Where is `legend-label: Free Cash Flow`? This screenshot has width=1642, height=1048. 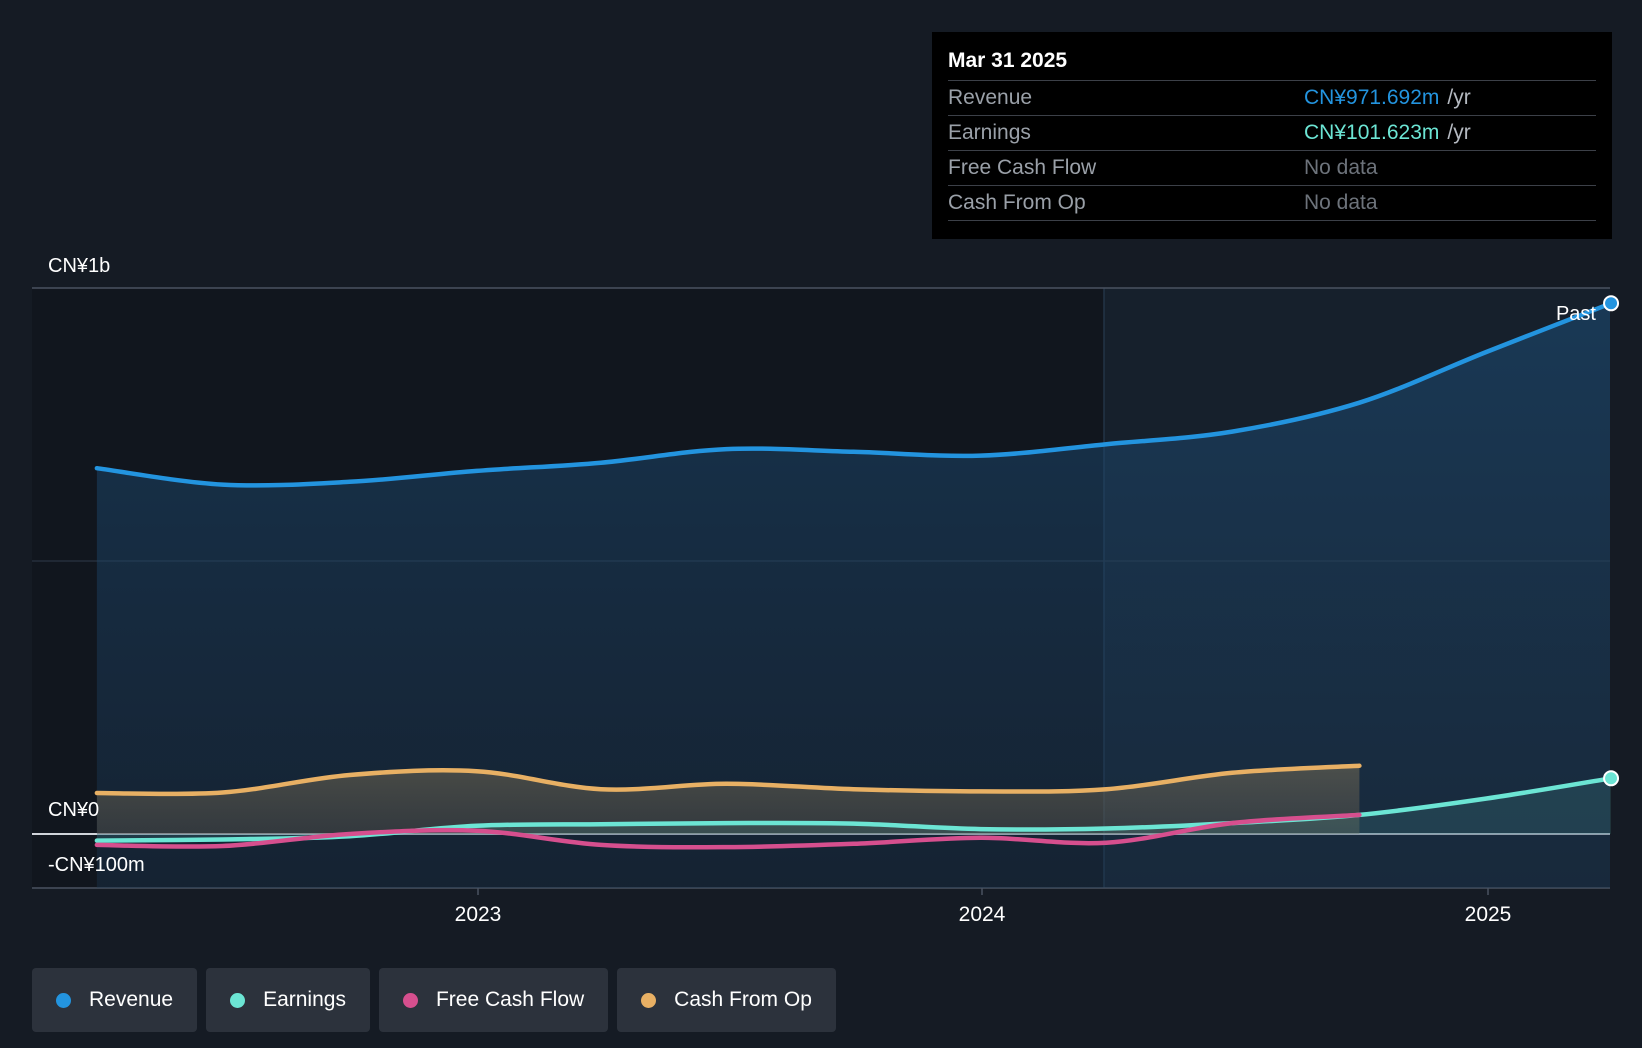 legend-label: Free Cash Flow is located at coordinates (510, 999).